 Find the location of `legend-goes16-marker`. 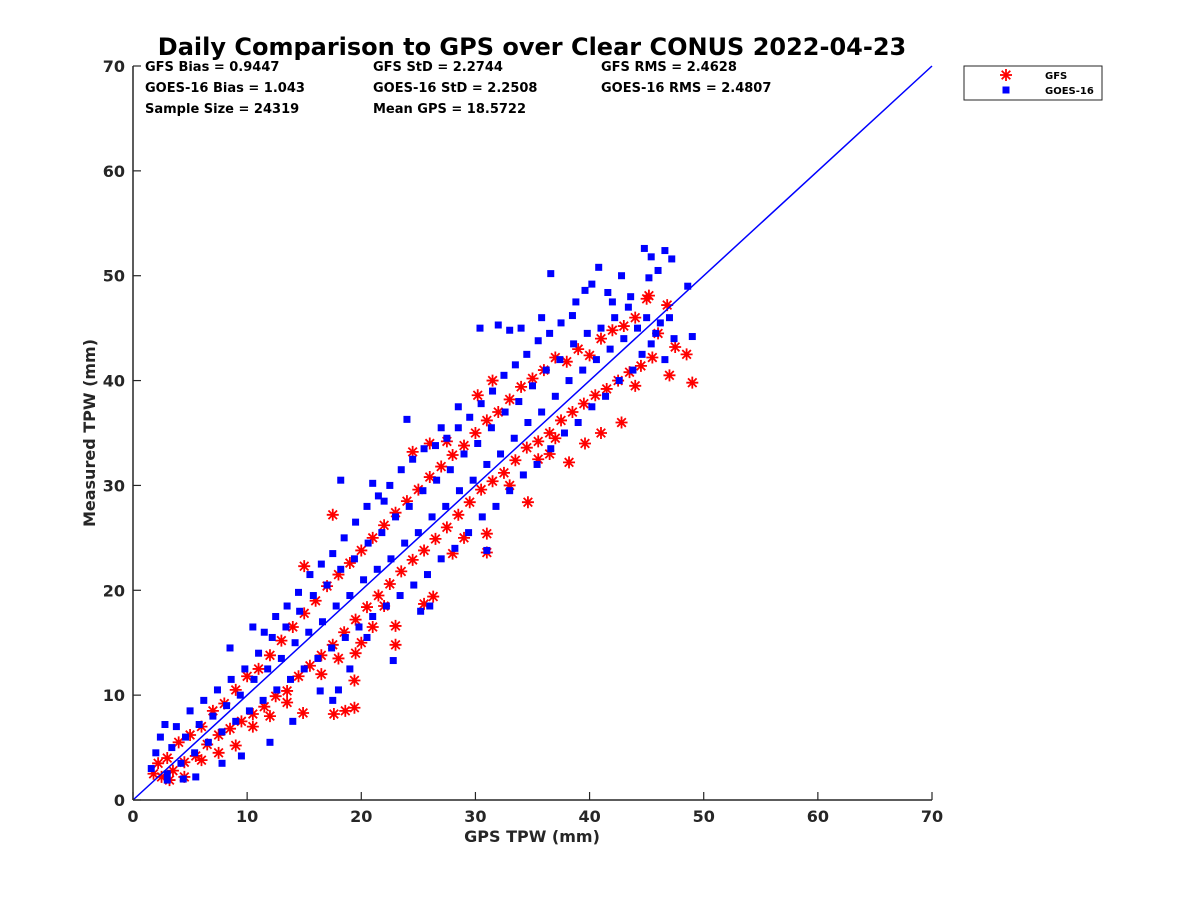

legend-goes16-marker is located at coordinates (1006, 90).